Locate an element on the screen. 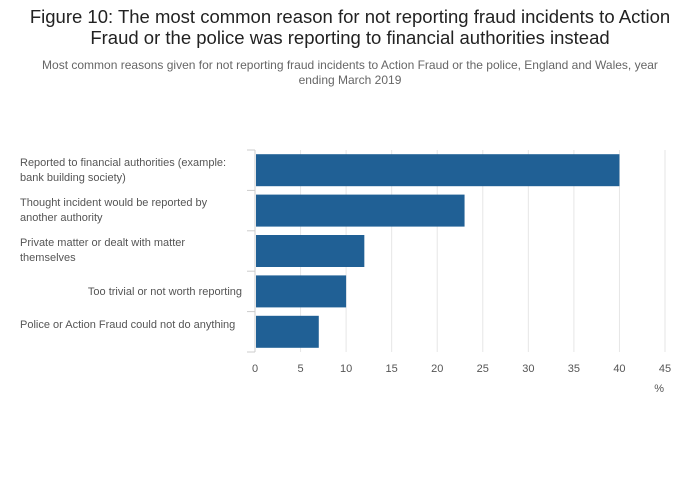  x-tick-label-10: 10 is located at coordinates (346, 369).